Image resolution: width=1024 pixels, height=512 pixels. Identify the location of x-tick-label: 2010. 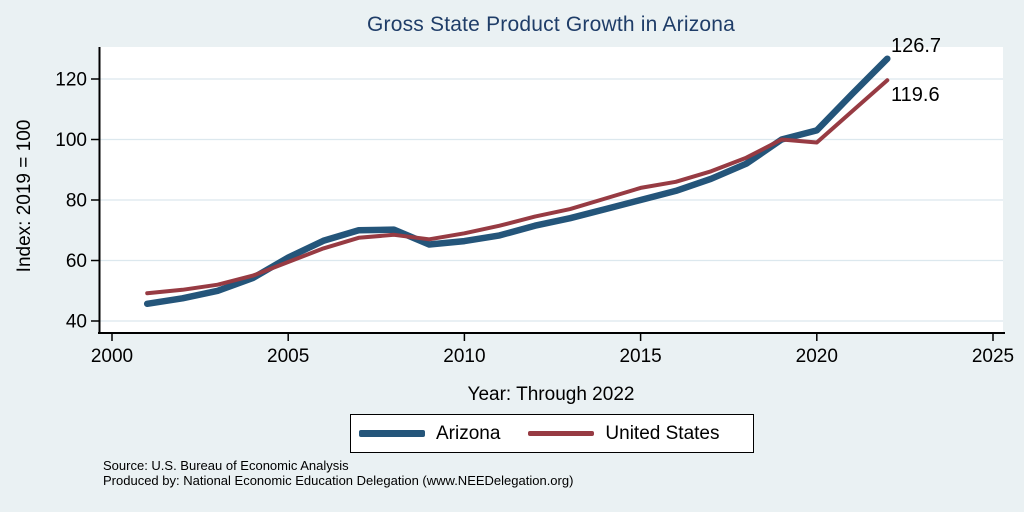
(464, 356).